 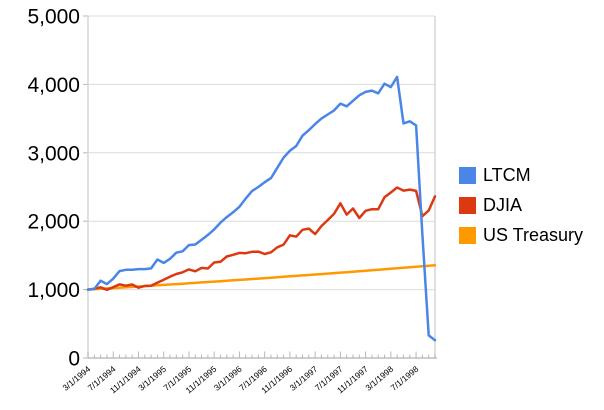 I want to click on legend-item-ltcm: LTCM, so click(x=521, y=175).